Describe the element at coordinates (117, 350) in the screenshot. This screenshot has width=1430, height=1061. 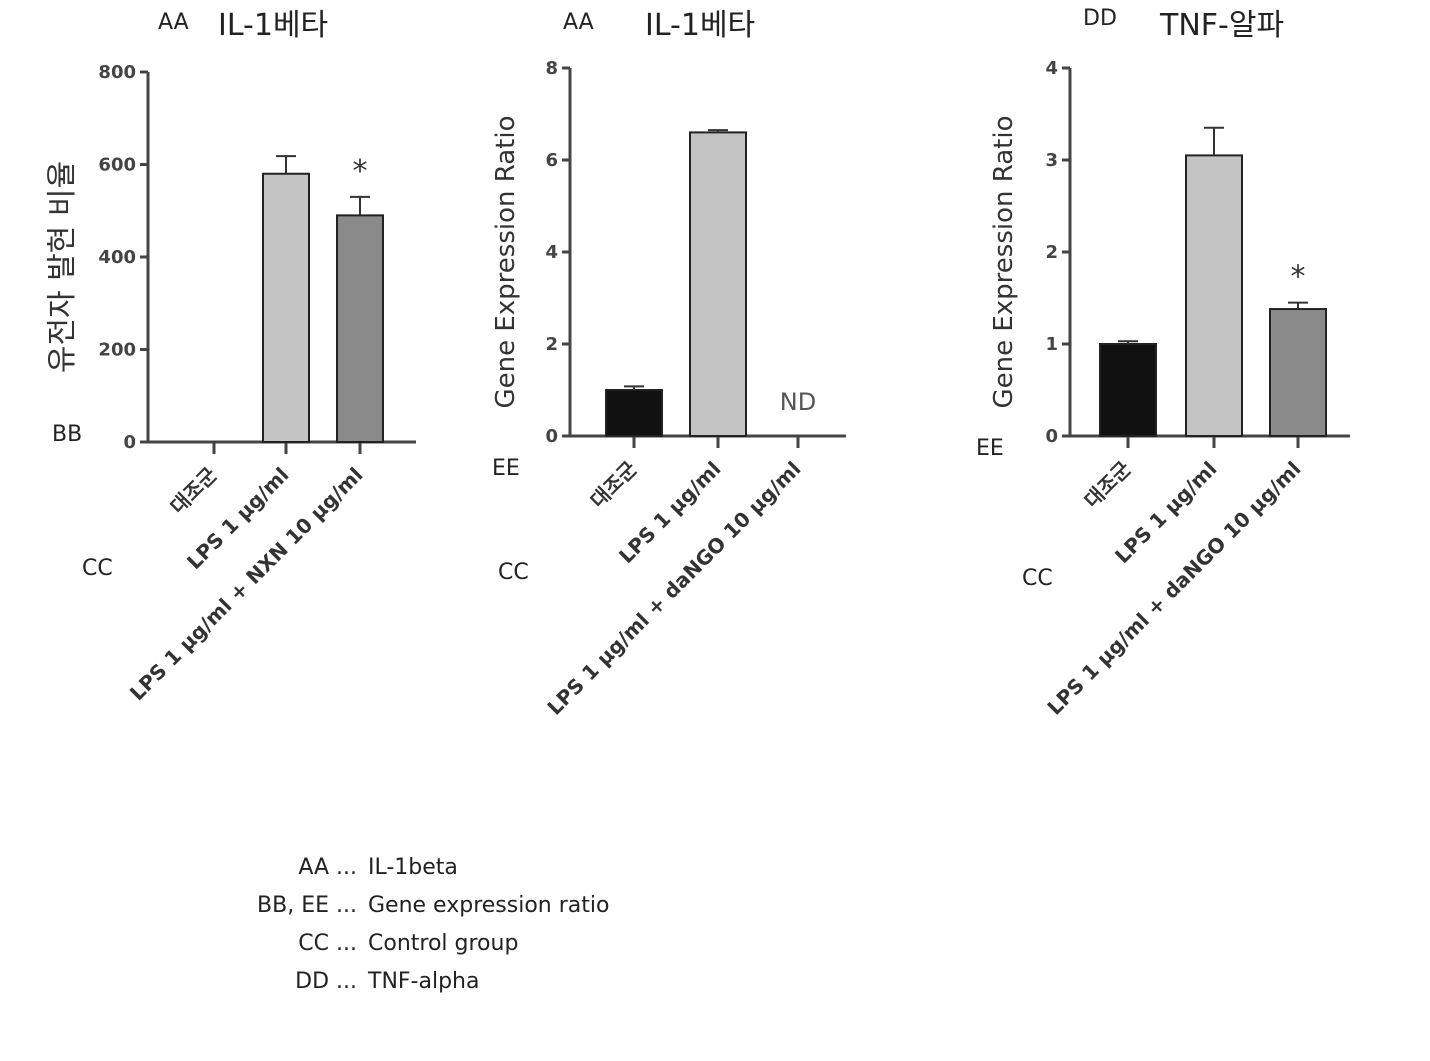
I see `panel1-y-tick-label: 200` at that location.